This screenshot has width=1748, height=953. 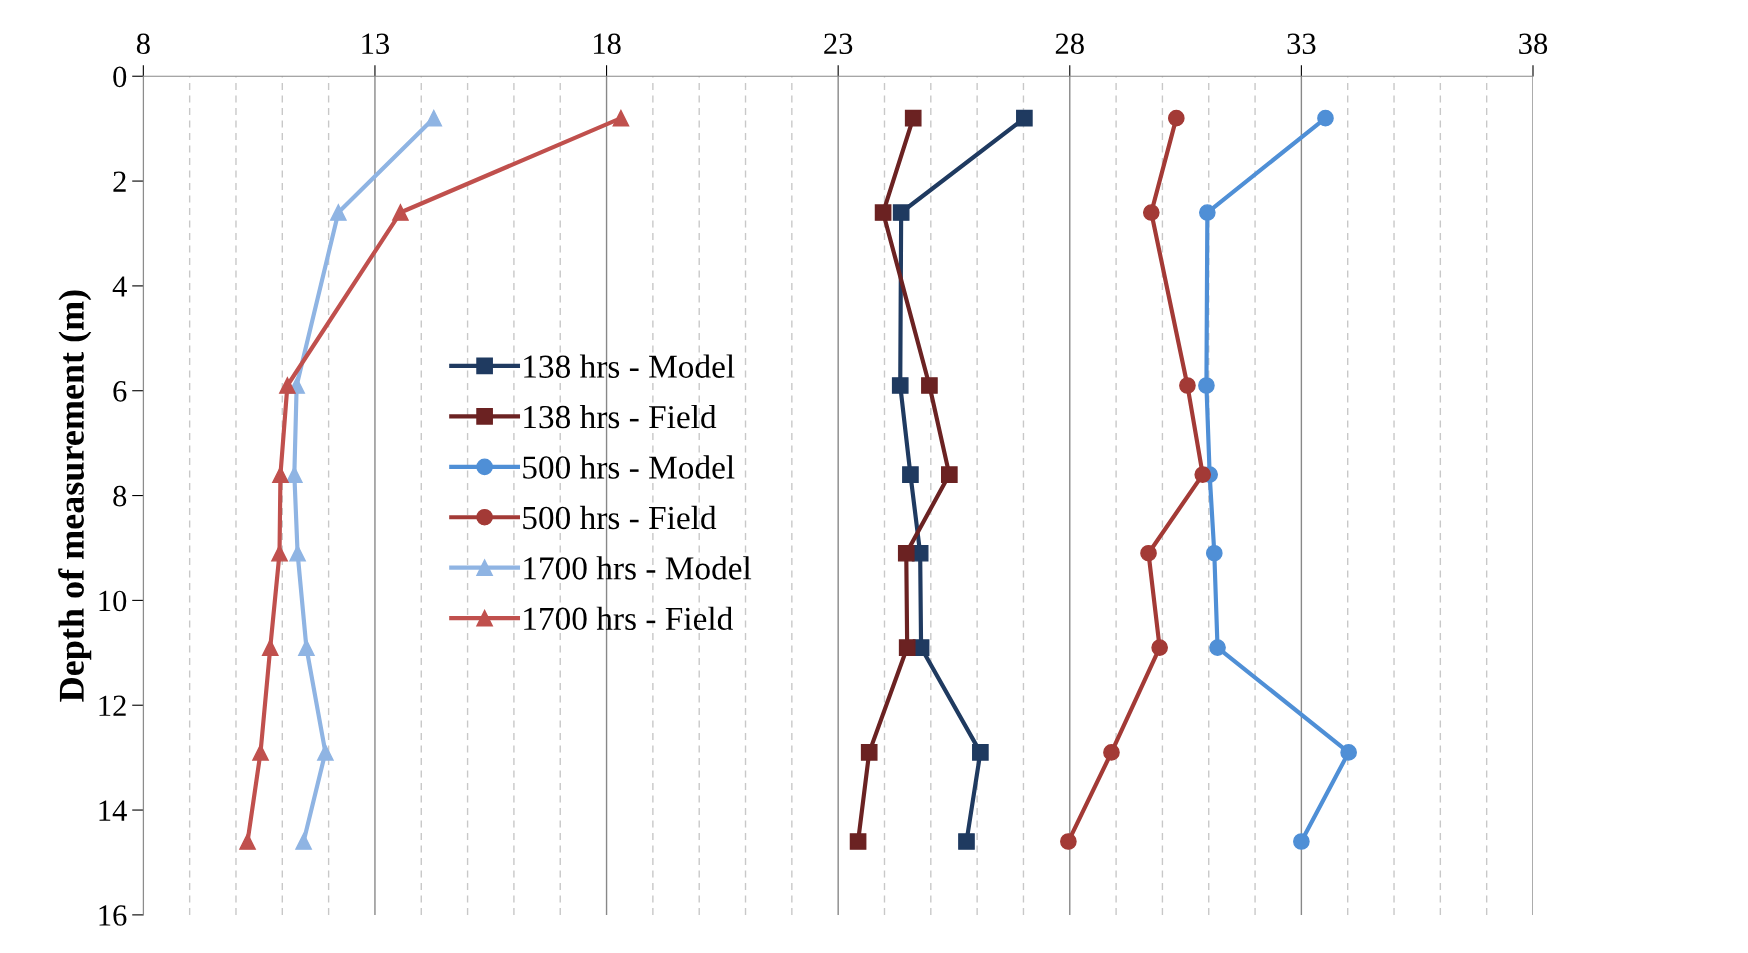 I want to click on x-tick-label: 18, so click(x=607, y=44).